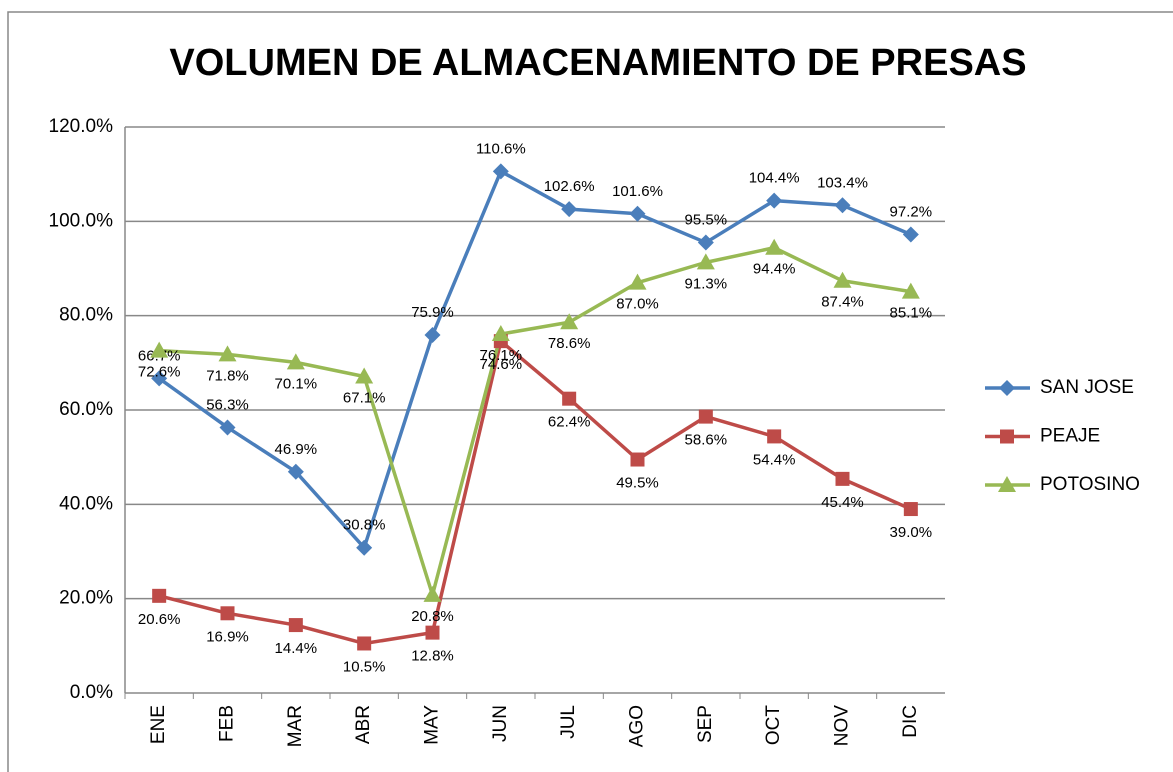 The image size is (1173, 772). Describe the element at coordinates (842, 302) in the screenshot. I see `data-label: 87.4%` at that location.